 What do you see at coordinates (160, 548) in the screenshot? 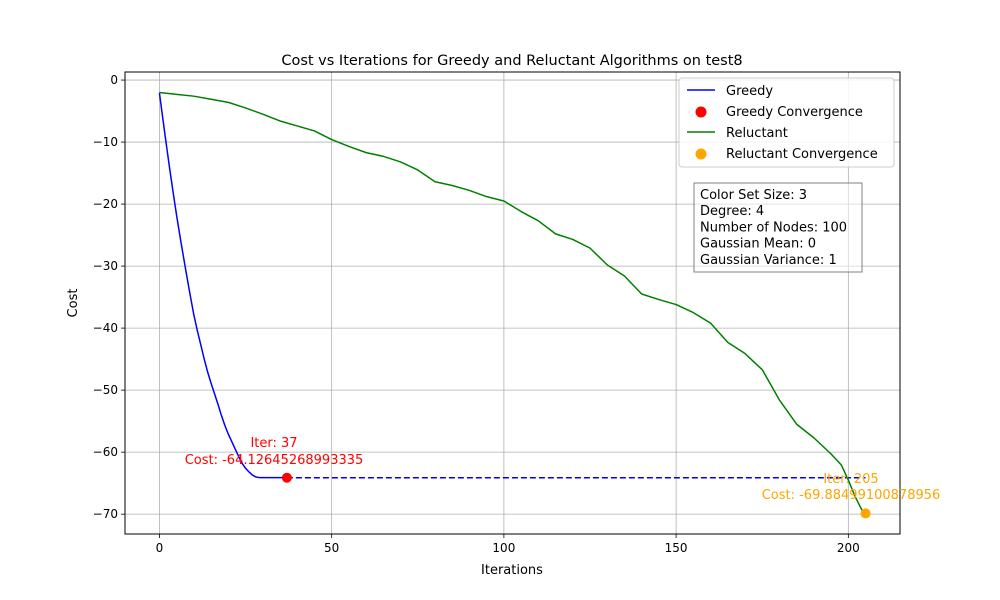
I see `x-tick-label: 0` at bounding box center [160, 548].